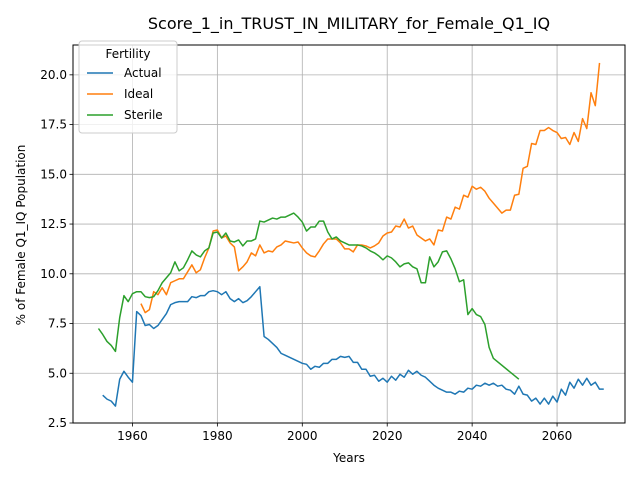 This screenshot has width=640, height=480. I want to click on y-tick-label: 7.5, so click(57, 324).